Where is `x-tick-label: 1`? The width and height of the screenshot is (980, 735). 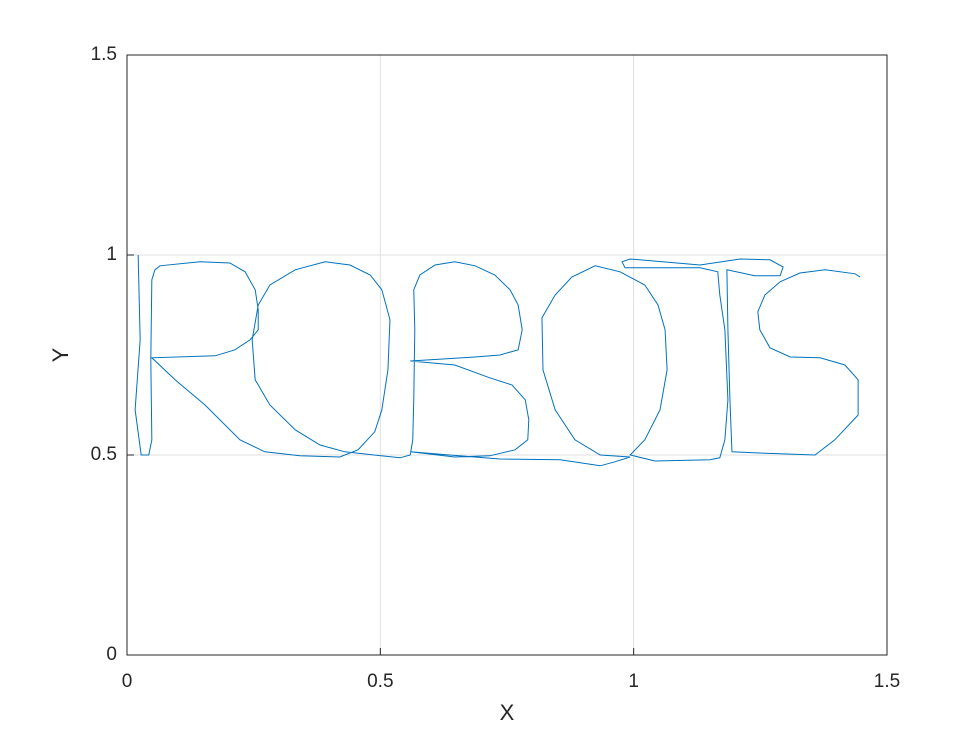 x-tick-label: 1 is located at coordinates (633, 681).